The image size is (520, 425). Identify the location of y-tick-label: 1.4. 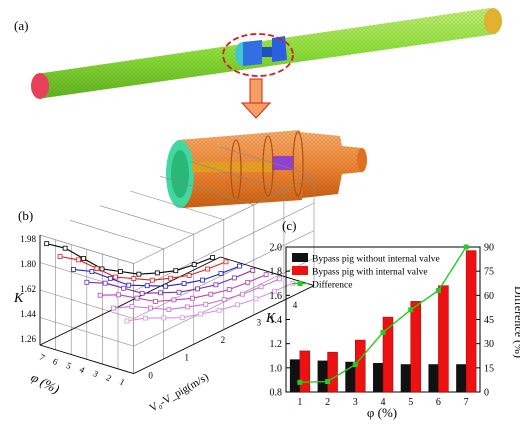
(276, 320).